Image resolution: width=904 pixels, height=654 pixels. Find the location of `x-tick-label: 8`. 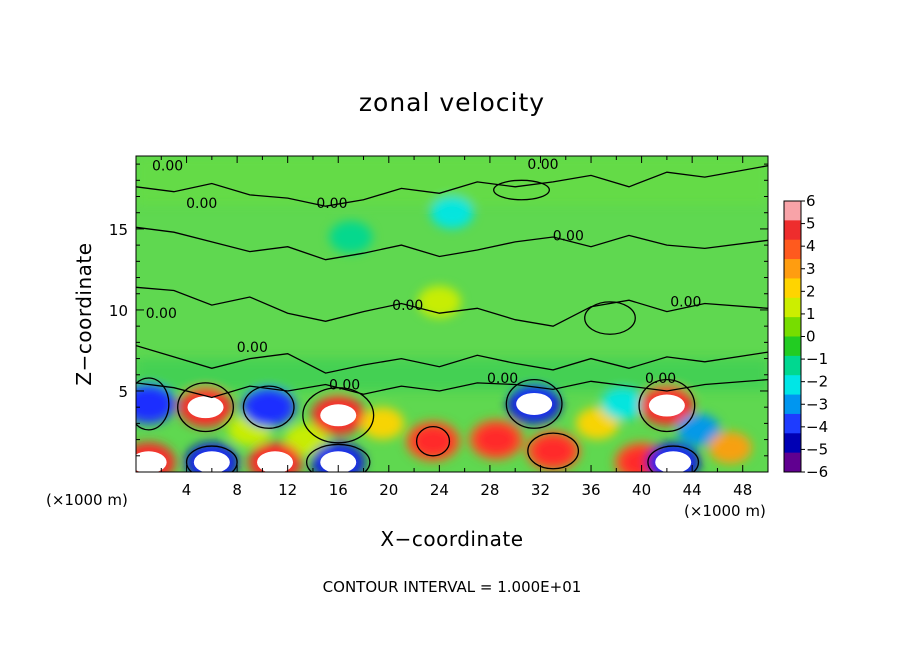

x-tick-label: 8 is located at coordinates (237, 490).